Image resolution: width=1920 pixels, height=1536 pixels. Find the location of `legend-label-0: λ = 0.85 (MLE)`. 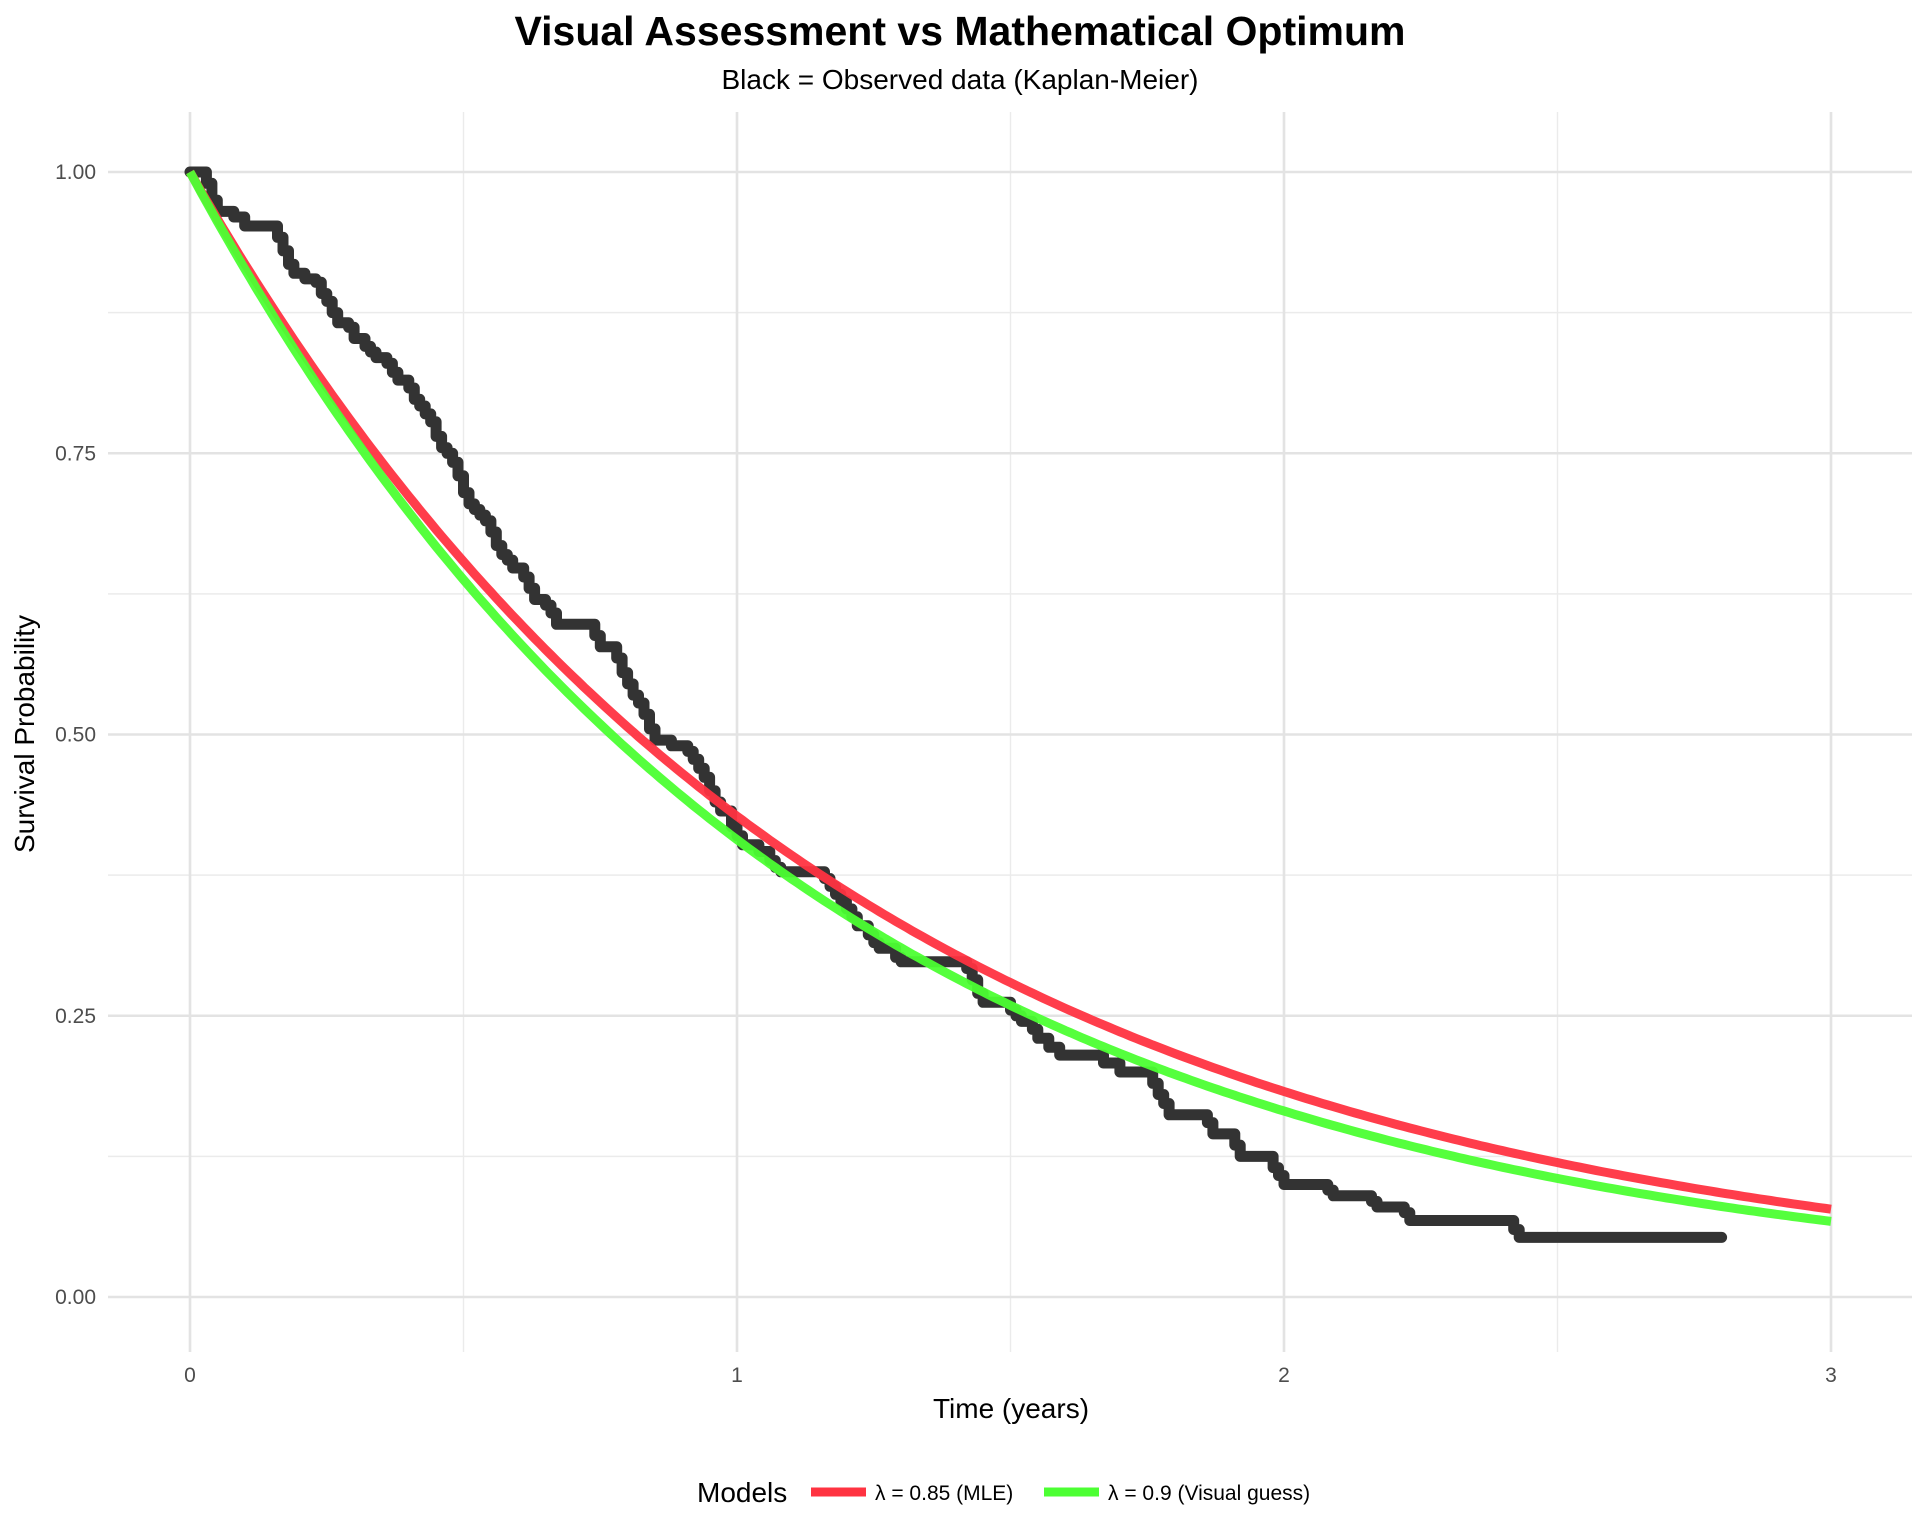

legend-label-0: λ = 0.85 (MLE) is located at coordinates (944, 1493).